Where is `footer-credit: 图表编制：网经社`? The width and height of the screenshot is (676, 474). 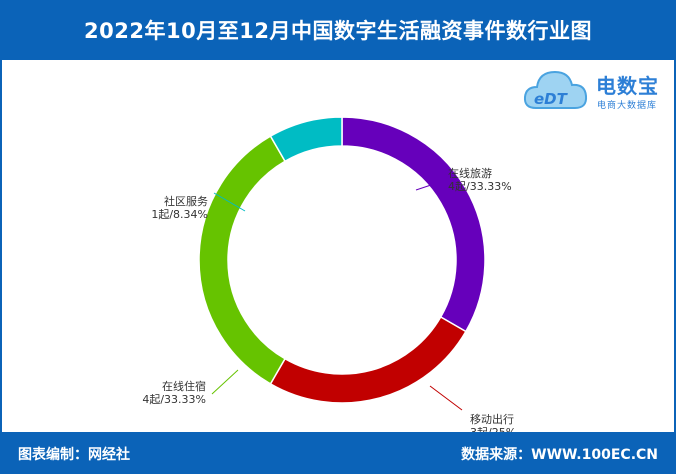 footer-credit: 图表编制：网经社 is located at coordinates (74, 455).